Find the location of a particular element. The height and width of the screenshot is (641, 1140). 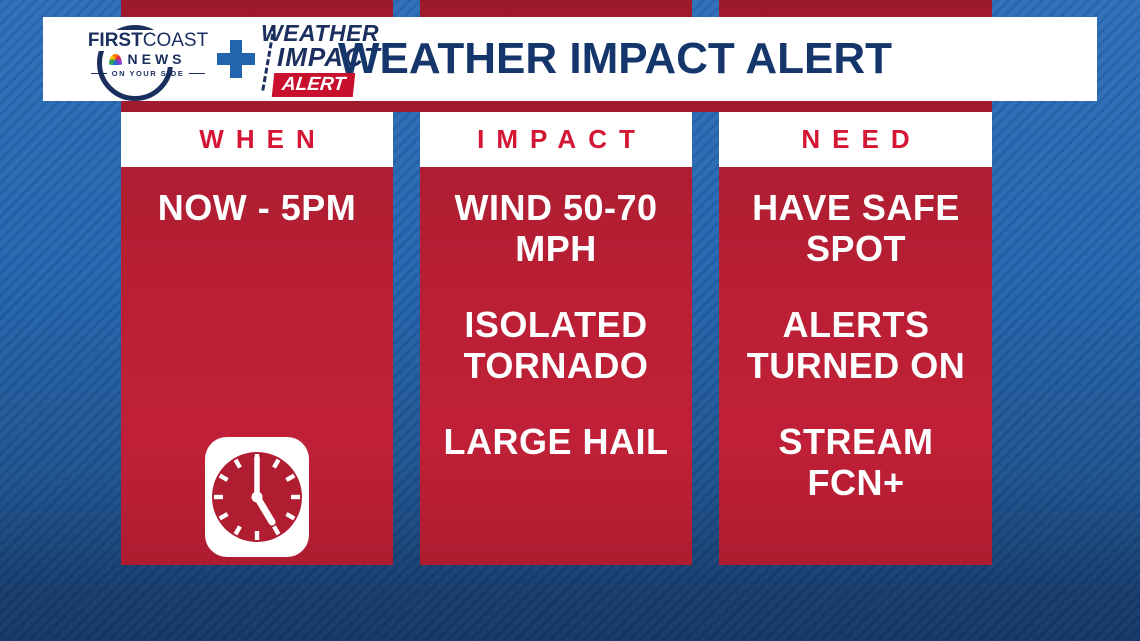

column-label-when: WHEN is located at coordinates (263, 139).